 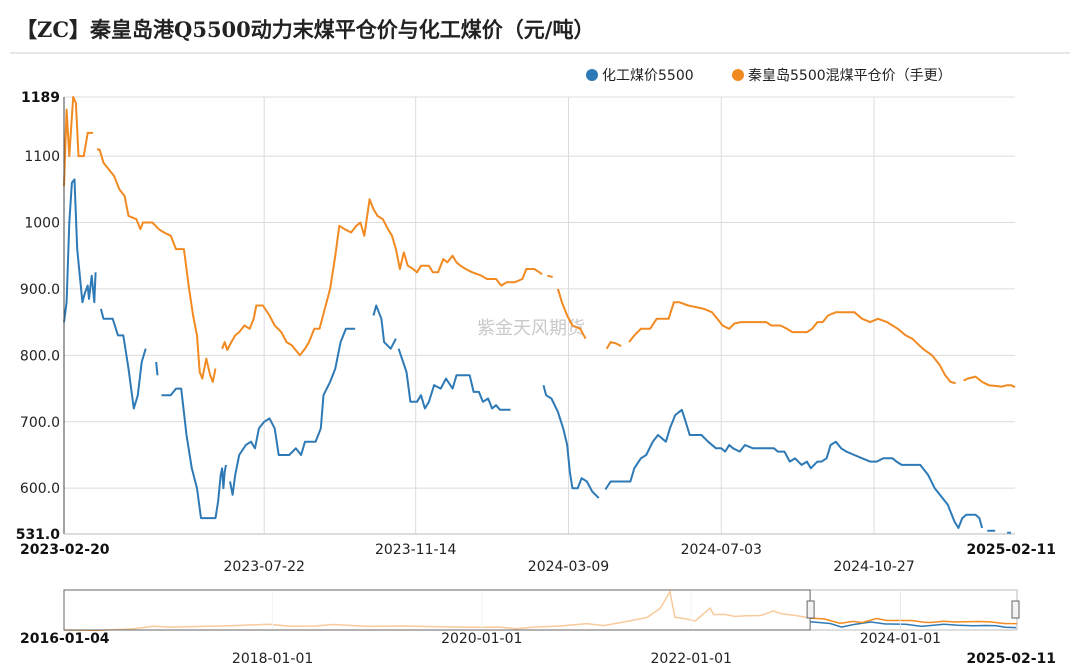 What do you see at coordinates (1011, 659) in the screenshot?
I see `navigator-tick-label: 2025-02-11` at bounding box center [1011, 659].